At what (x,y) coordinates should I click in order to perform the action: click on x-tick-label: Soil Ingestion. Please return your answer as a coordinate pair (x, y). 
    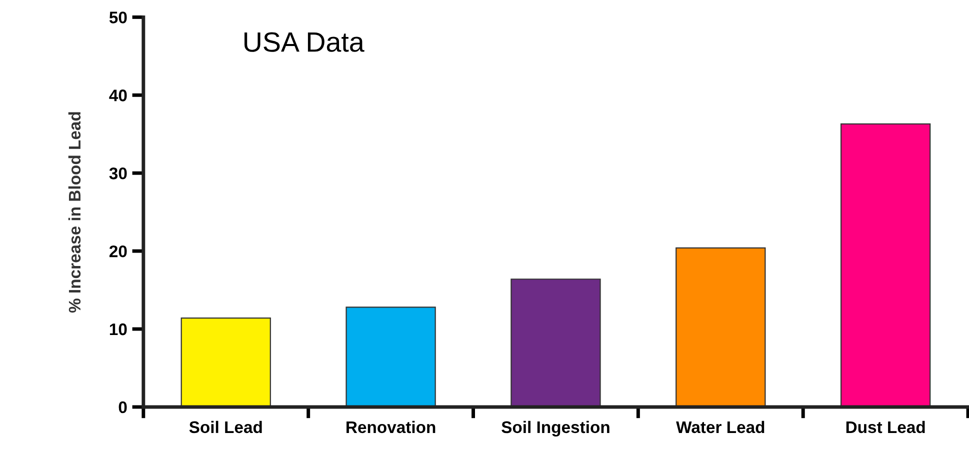
    Looking at the image, I should click on (556, 428).